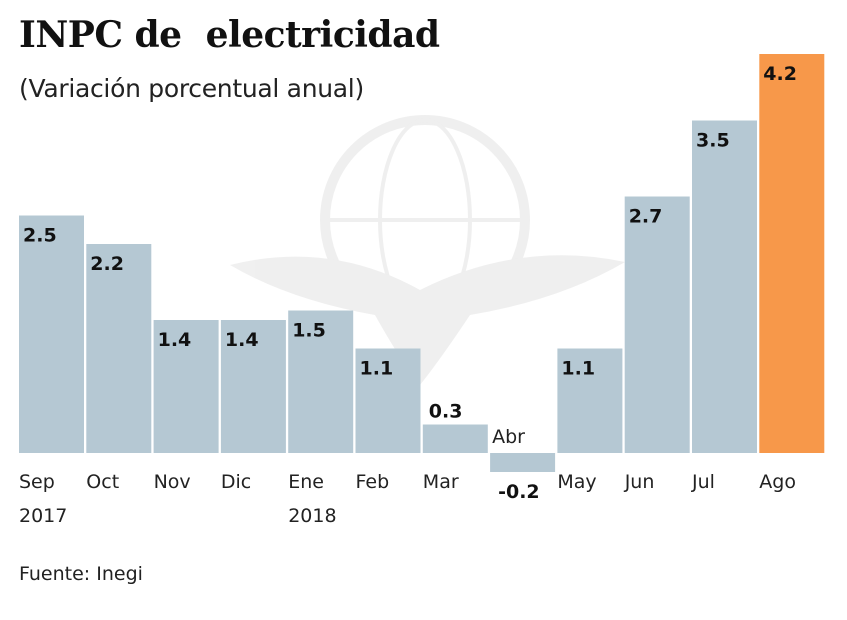 This screenshot has width=847, height=620. What do you see at coordinates (519, 492) in the screenshot?
I see `data-label-abr: -0.2` at bounding box center [519, 492].